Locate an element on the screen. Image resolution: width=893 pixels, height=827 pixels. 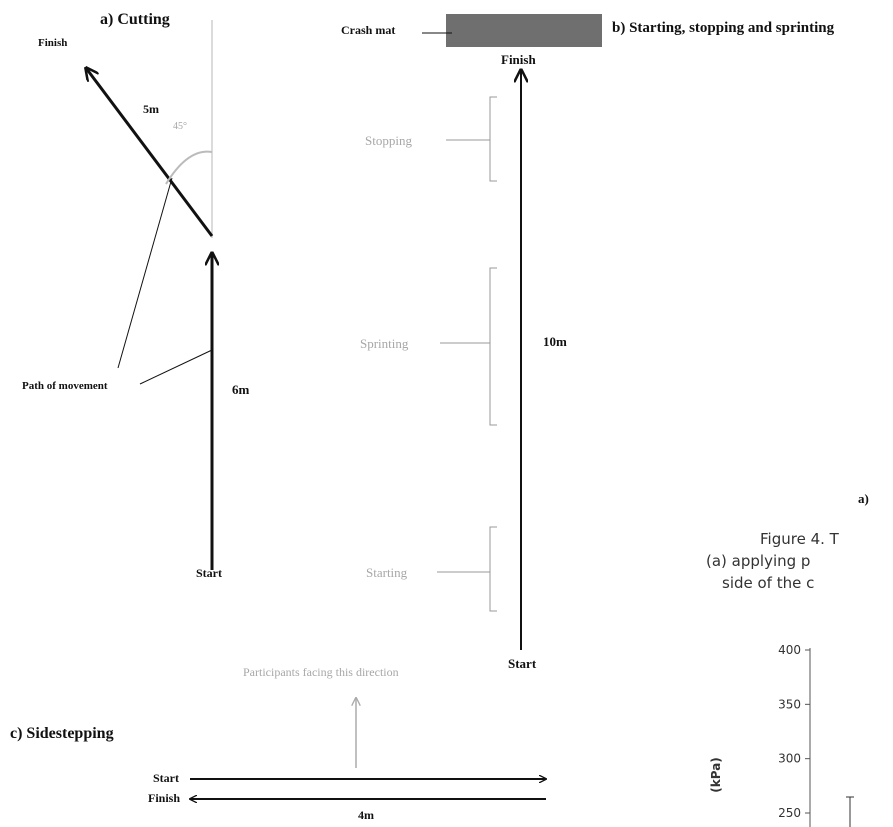
sidestep-4m-label: 4m is located at coordinates (366, 815).